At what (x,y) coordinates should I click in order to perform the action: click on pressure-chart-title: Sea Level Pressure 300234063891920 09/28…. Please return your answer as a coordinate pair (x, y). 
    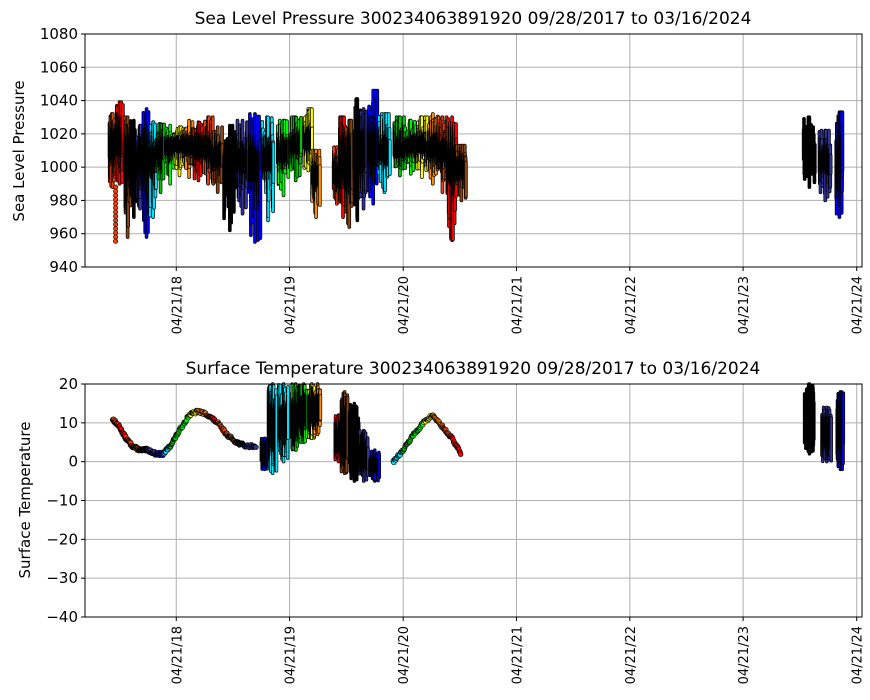
    Looking at the image, I should click on (473, 19).